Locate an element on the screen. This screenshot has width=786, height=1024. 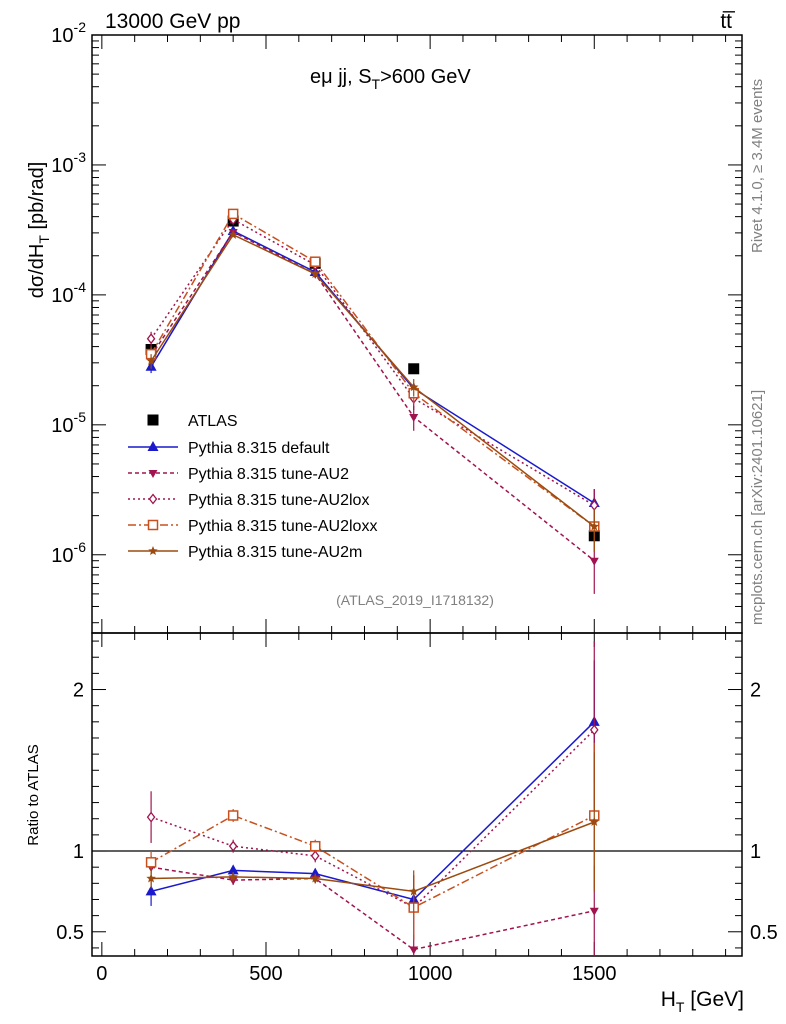
tick-exp: -3 is located at coordinates (80, 157).